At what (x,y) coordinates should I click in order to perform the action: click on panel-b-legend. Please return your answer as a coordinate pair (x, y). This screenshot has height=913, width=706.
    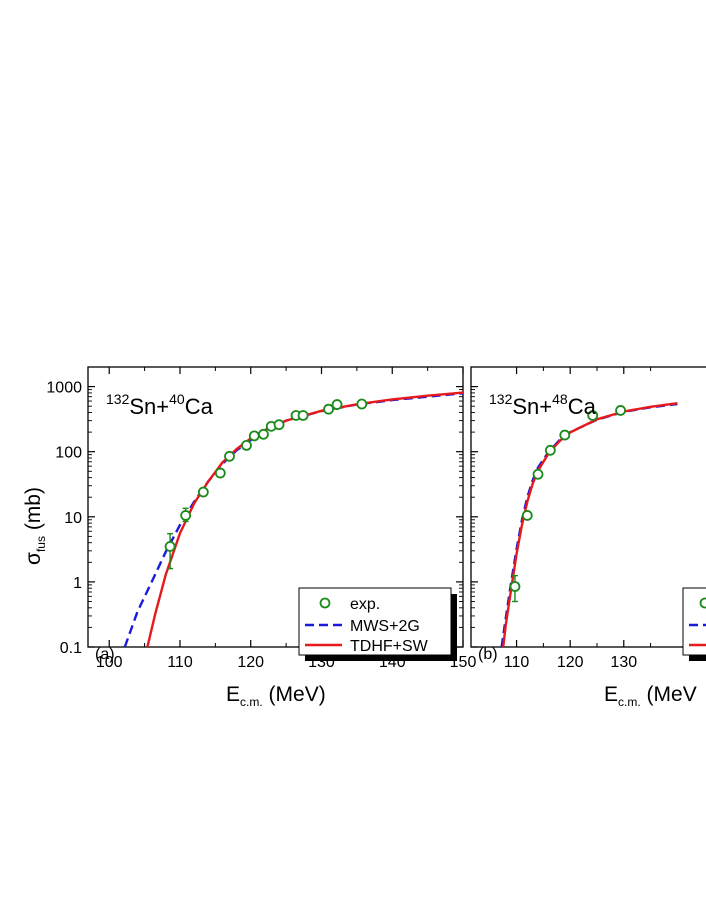
    Looking at the image, I should click on (694, 624).